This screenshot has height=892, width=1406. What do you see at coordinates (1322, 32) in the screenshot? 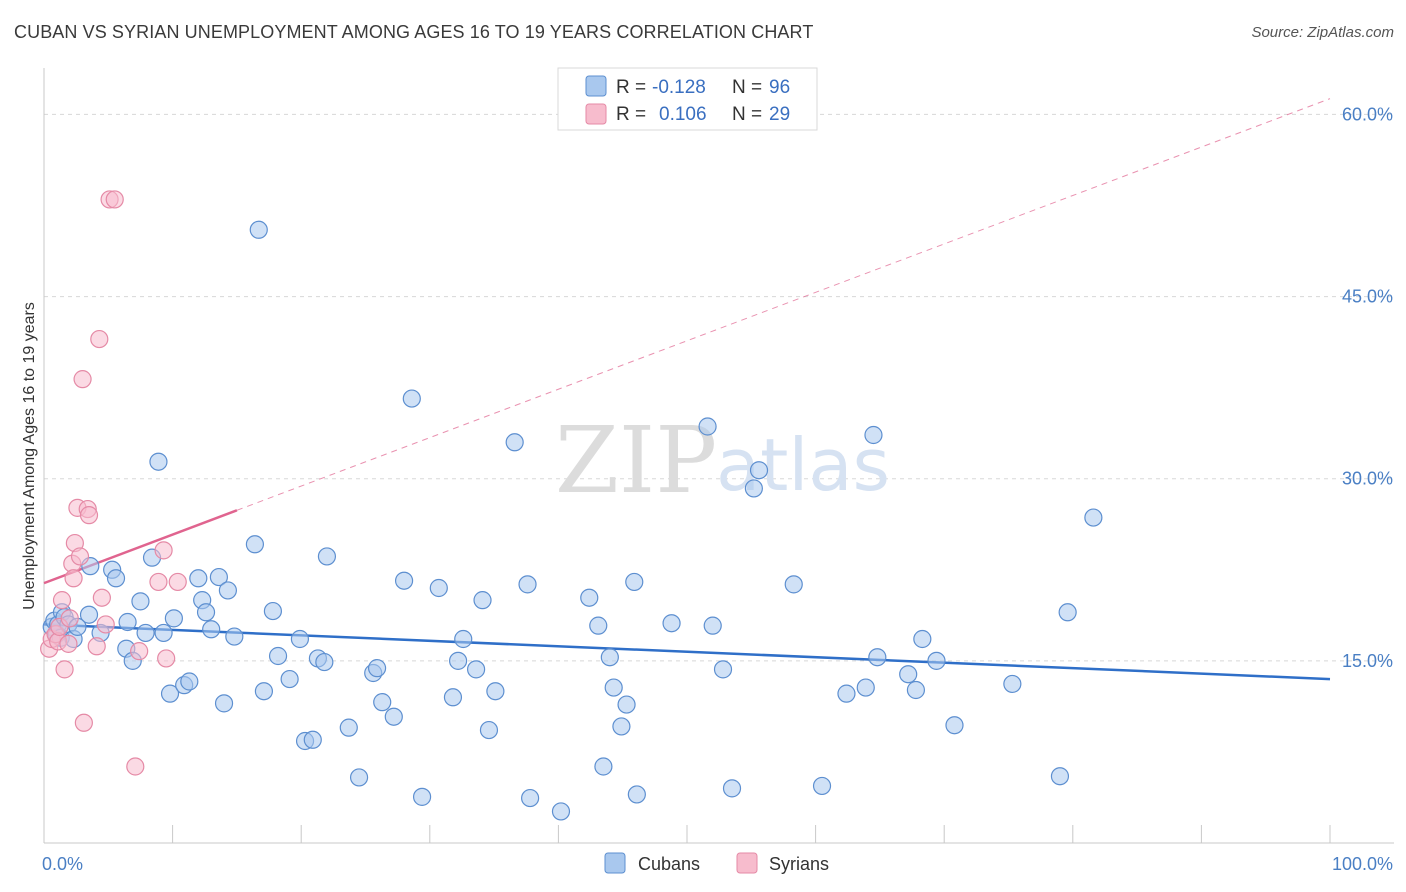
I see `chart-source: Source: ZipAtlas.com` at bounding box center [1322, 32].